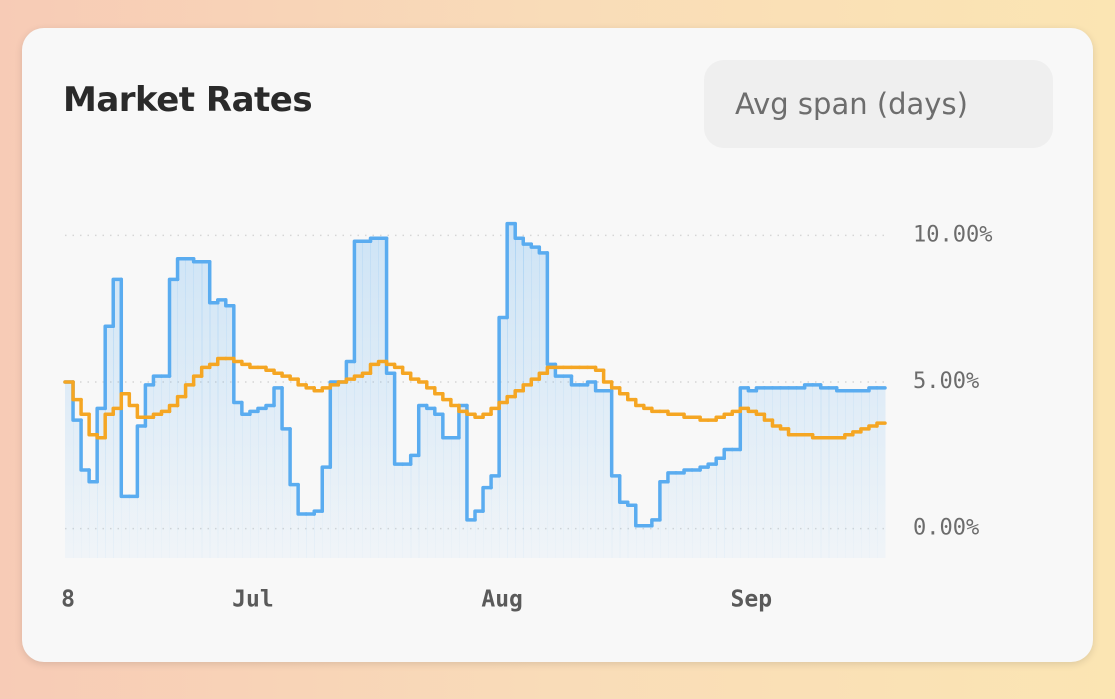 Image resolution: width=1115 pixels, height=699 pixels. I want to click on card-title: Market Rates, so click(188, 100).